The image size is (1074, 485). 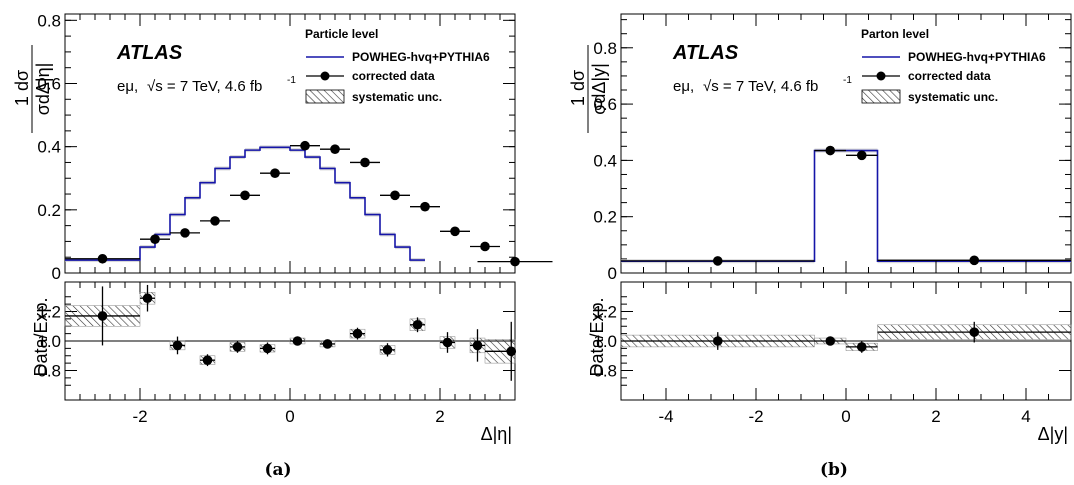 I want to click on panel-b-ratio-y-tick-label: 1.2, so click(x=605, y=312).